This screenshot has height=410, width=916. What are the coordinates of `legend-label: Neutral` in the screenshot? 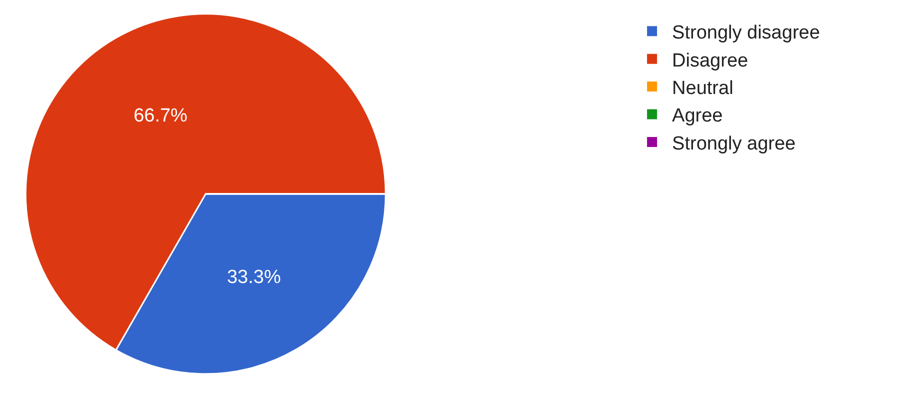 It's located at (703, 88).